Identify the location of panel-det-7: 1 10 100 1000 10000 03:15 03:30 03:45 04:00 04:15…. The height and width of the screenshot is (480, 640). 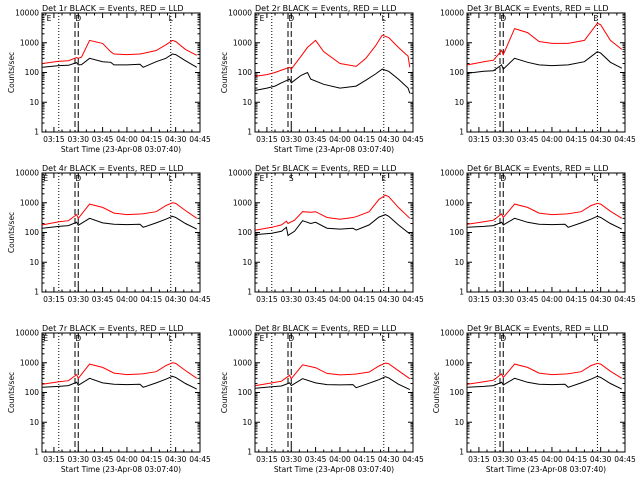
(109, 399).